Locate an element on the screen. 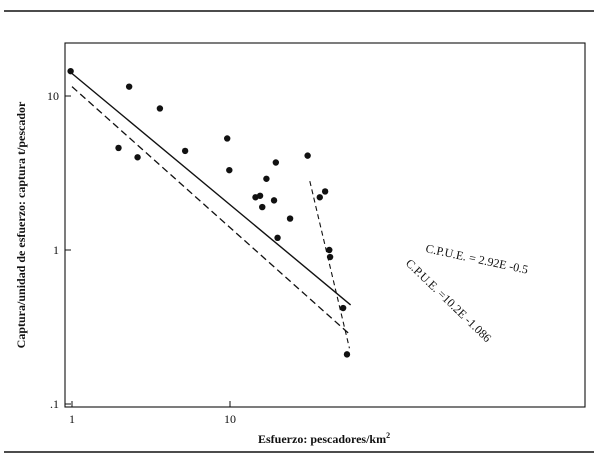 This screenshot has width=600, height=464. x-tick-label-0: 1 is located at coordinates (72, 419).